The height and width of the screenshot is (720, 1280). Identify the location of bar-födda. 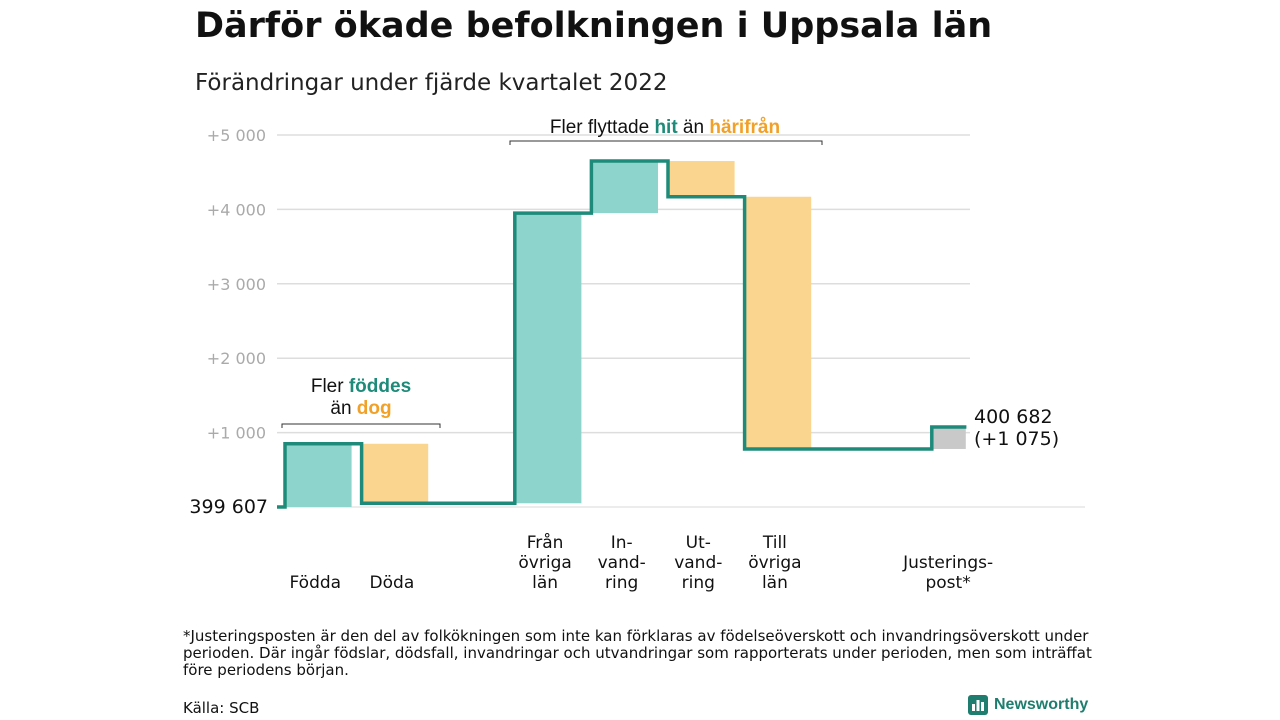
(318, 475).